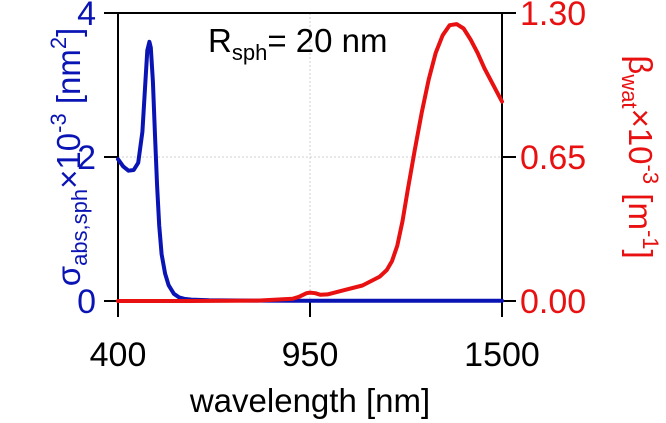 Image resolution: width=666 pixels, height=423 pixels. I want to click on y-left-tick-label: 2, so click(86, 158).